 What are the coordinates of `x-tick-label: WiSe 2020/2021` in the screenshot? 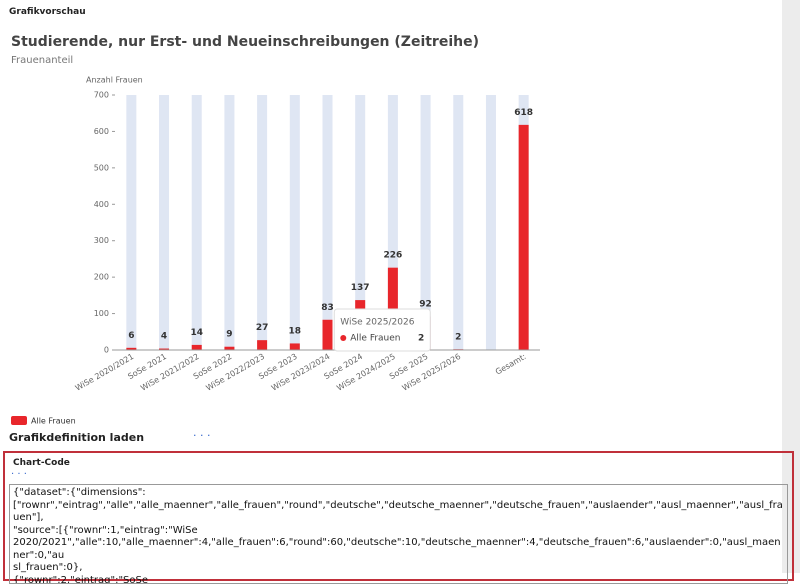 It's located at (105, 372).